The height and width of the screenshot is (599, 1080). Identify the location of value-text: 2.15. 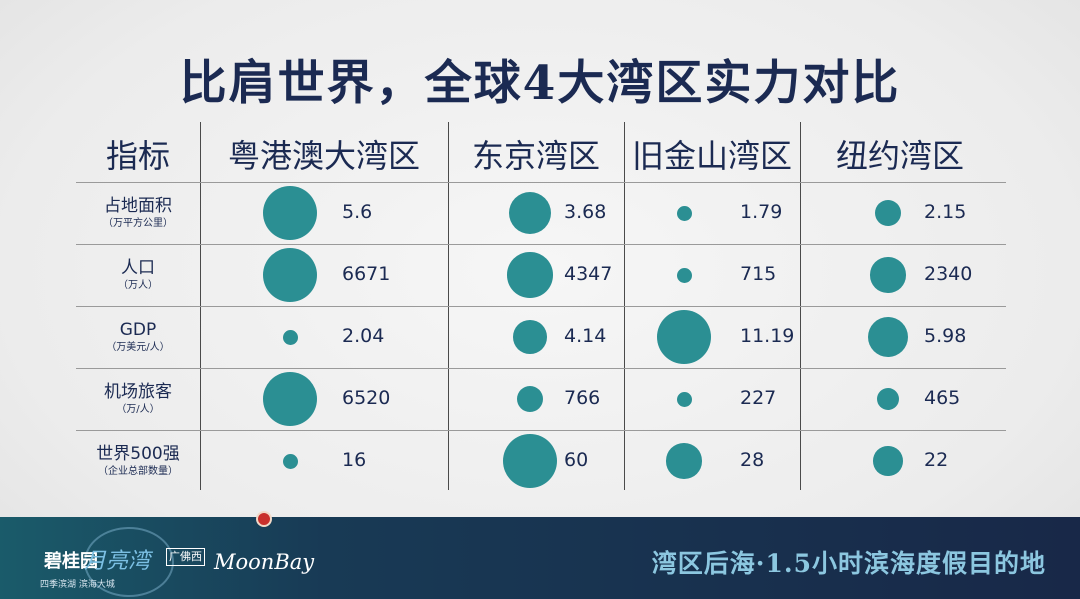
(945, 212).